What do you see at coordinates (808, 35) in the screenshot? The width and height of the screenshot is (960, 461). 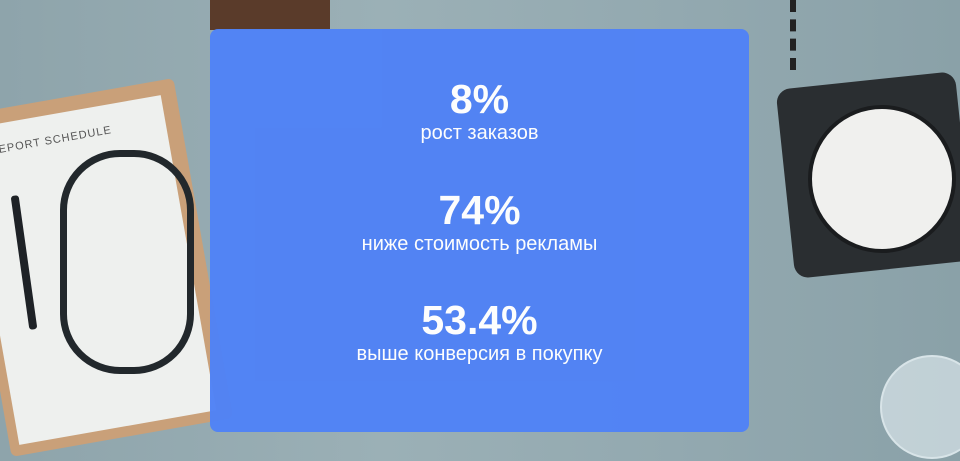 I see `cord-image` at bounding box center [808, 35].